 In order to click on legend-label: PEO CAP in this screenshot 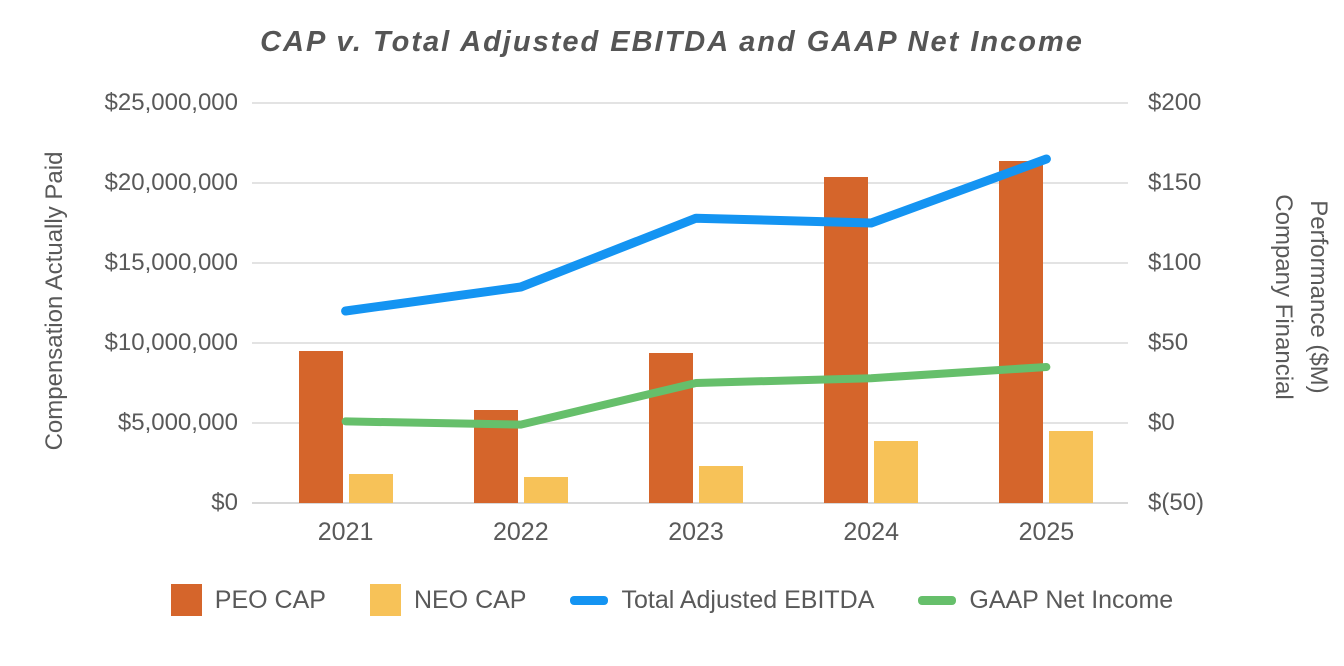, I will do `click(270, 599)`.